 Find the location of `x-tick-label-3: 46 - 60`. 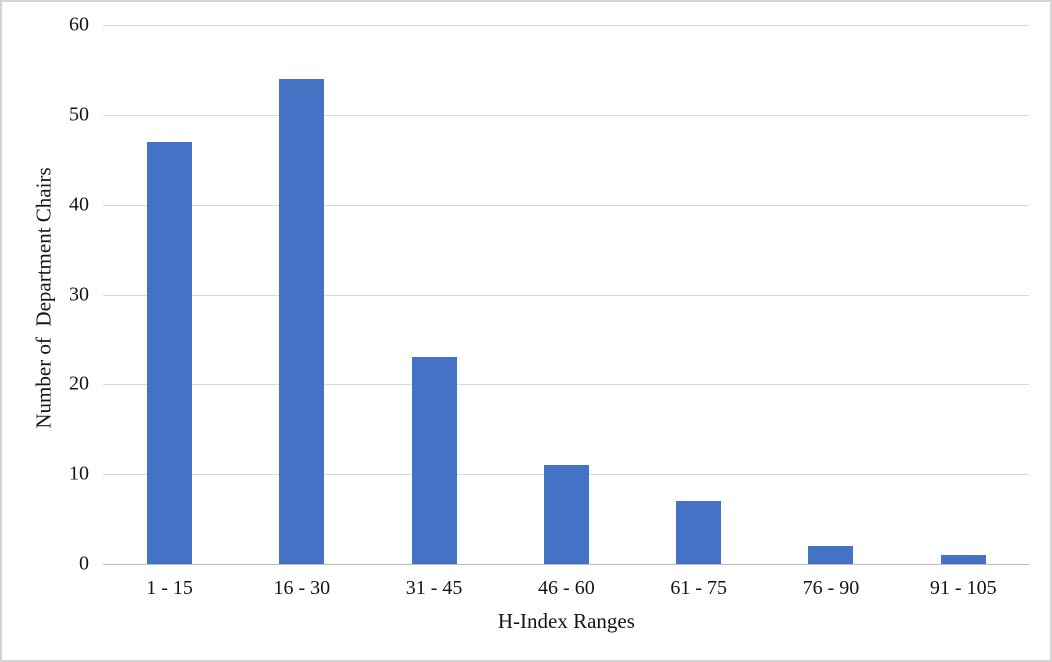

x-tick-label-3: 46 - 60 is located at coordinates (566, 588).